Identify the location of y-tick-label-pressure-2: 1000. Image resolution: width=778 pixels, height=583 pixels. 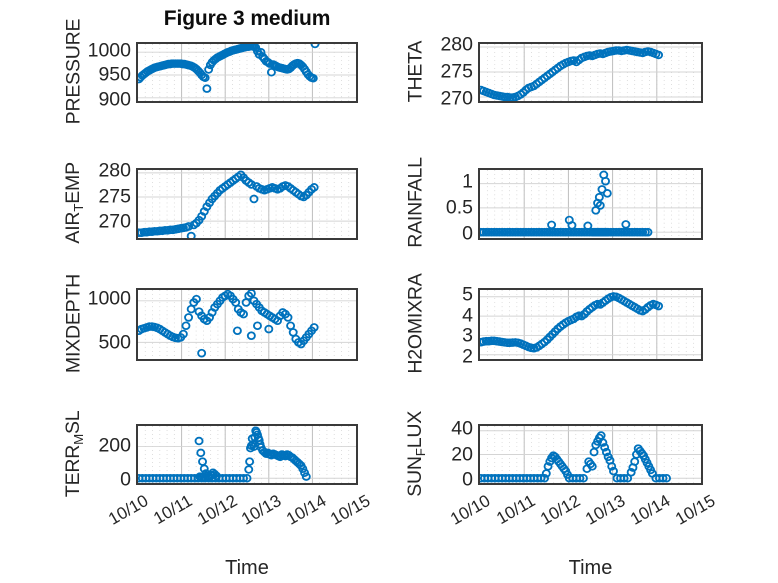
(109, 50).